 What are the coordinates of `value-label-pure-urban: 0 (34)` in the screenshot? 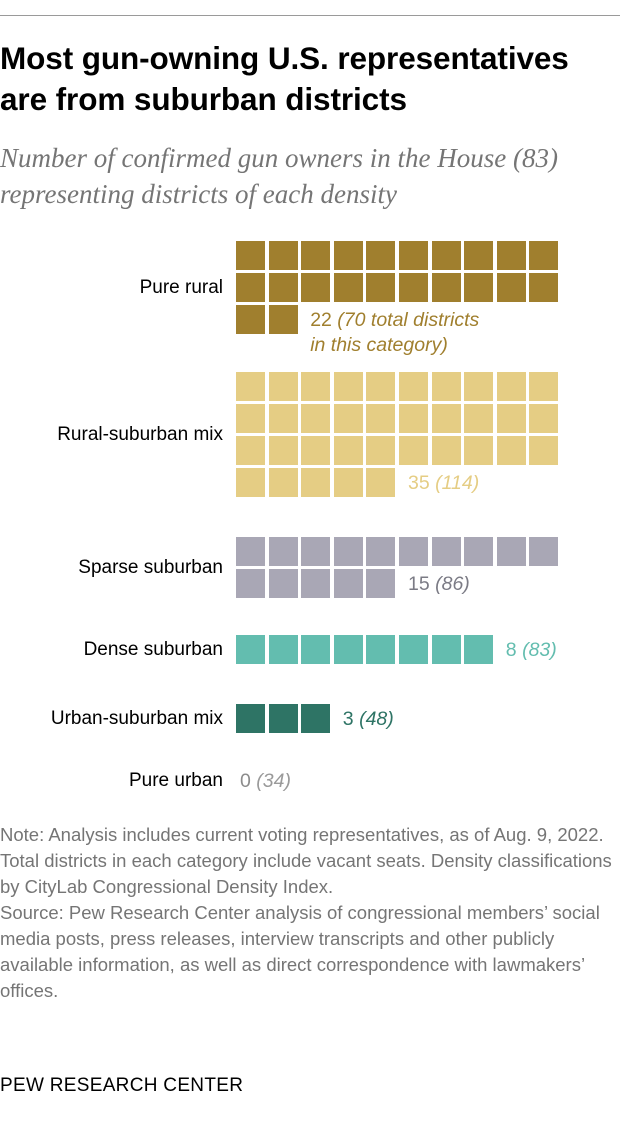 It's located at (265, 781).